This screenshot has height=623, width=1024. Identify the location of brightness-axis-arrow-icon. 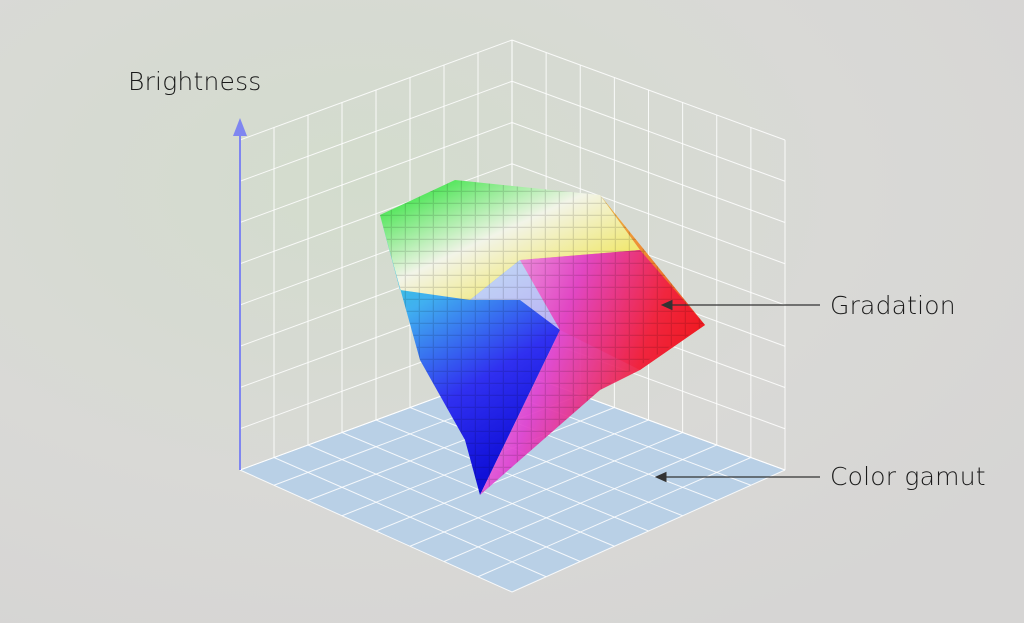
(240, 127).